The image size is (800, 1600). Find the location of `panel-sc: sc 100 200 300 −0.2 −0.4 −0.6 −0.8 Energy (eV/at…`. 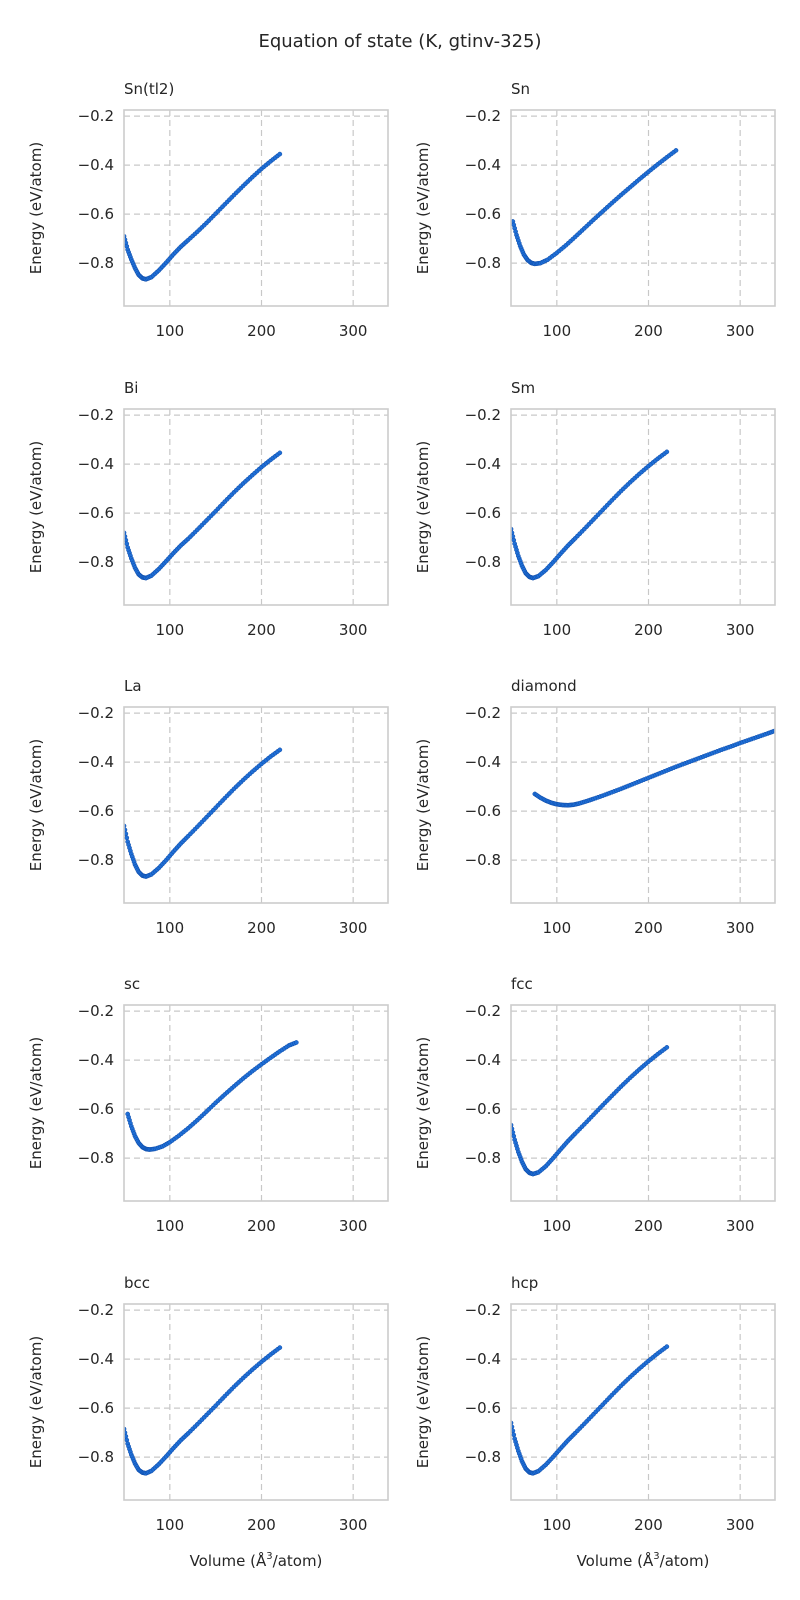

panel-sc: sc 100 200 300 −0.2 −0.4 −0.6 −0.8 Energy (eV/at… is located at coordinates (208, 1105).